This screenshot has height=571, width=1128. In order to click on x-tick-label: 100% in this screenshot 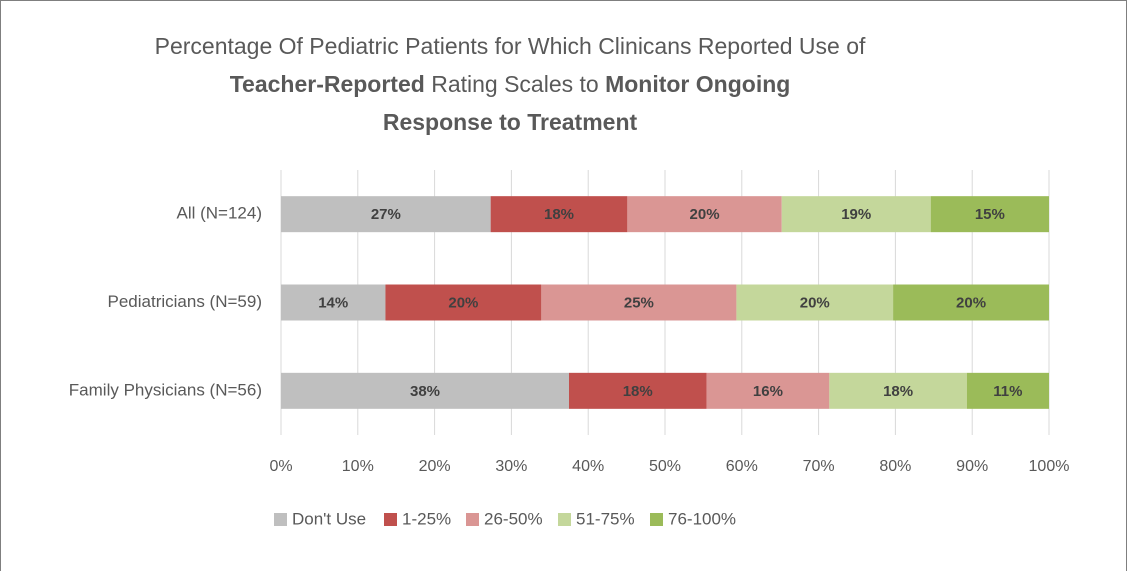, I will do `click(1049, 466)`.